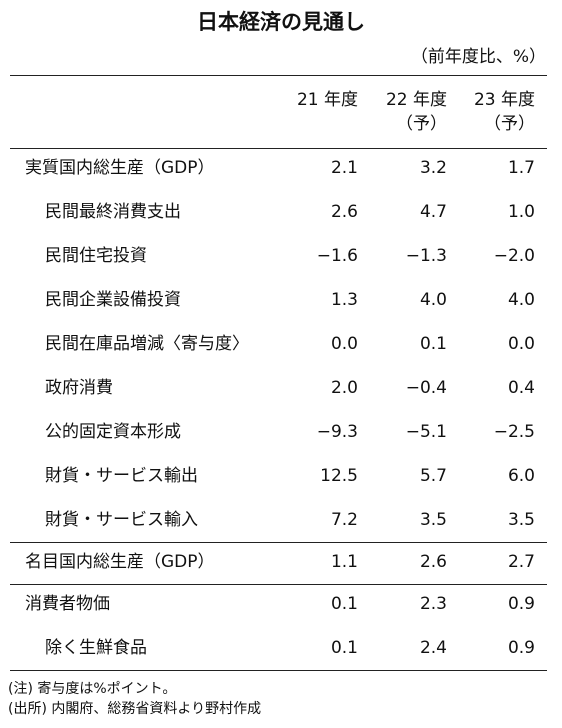 This screenshot has height=728, width=562. What do you see at coordinates (426, 388) in the screenshot?
I see `cell-value: −0.4` at bounding box center [426, 388].